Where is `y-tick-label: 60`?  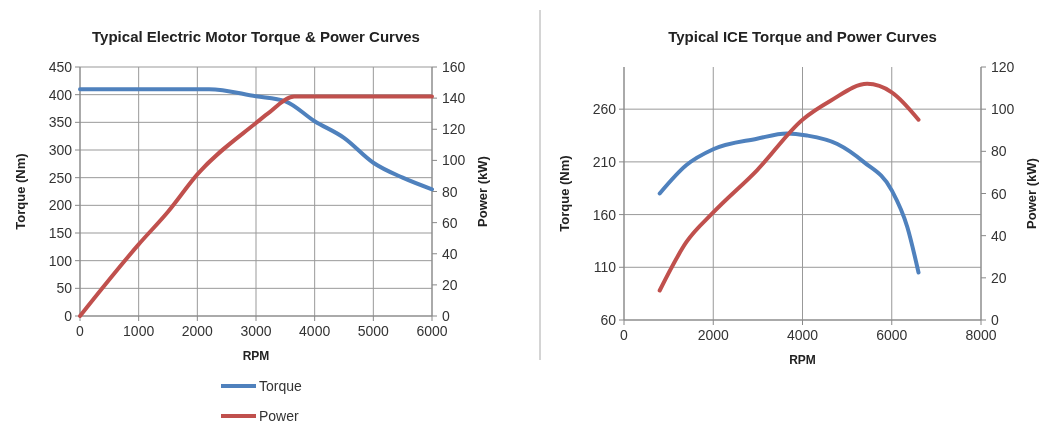
y-tick-label: 60 is located at coordinates (608, 320).